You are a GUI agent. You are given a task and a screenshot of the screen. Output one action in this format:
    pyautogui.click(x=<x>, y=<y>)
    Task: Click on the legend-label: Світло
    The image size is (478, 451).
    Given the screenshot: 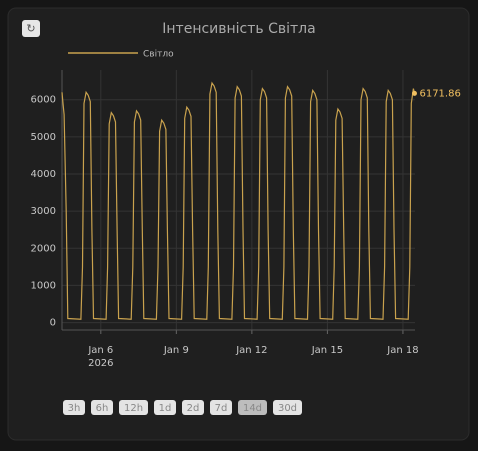 What is the action you would take?
    pyautogui.click(x=158, y=55)
    